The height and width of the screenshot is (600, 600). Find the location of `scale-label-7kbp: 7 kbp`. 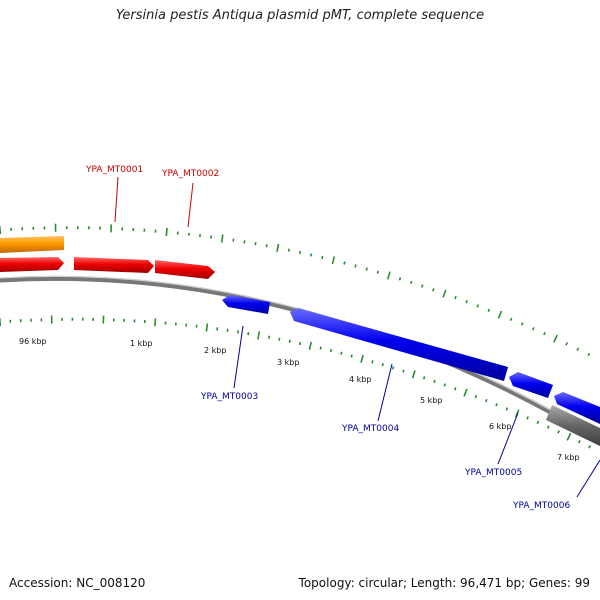

scale-label-7kbp: 7 kbp is located at coordinates (568, 457).